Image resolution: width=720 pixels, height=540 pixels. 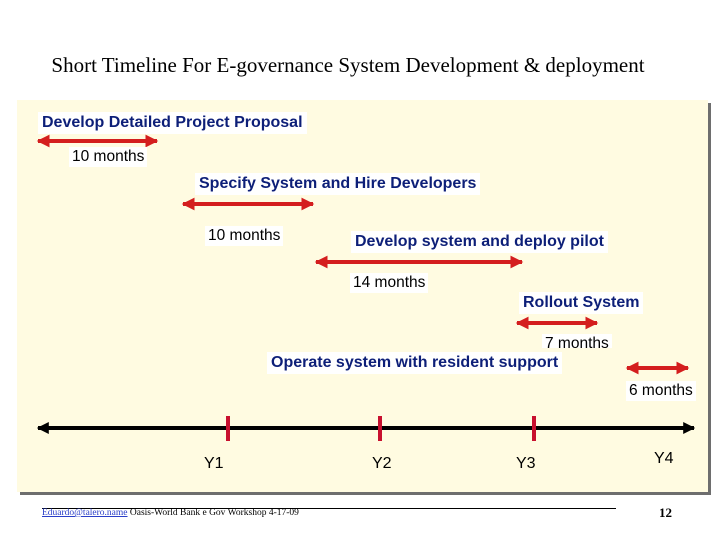 I want to click on phase-1-label: Develop Detailed Project Proposal, so click(x=172, y=123).